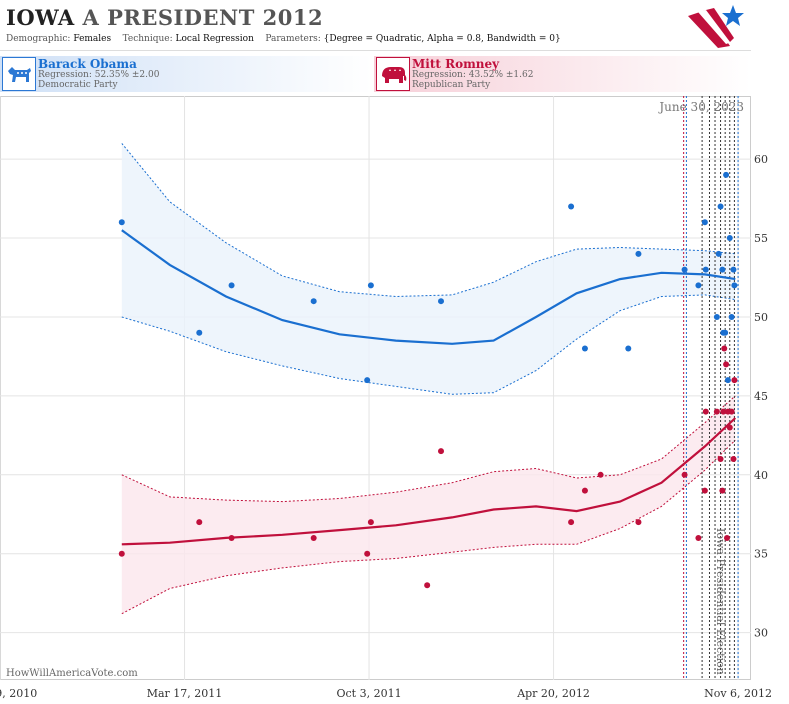 Image resolution: width=789 pixels, height=704 pixels. Describe the element at coordinates (78, 85) in the screenshot. I see `dem-party: Democratic Party` at that location.